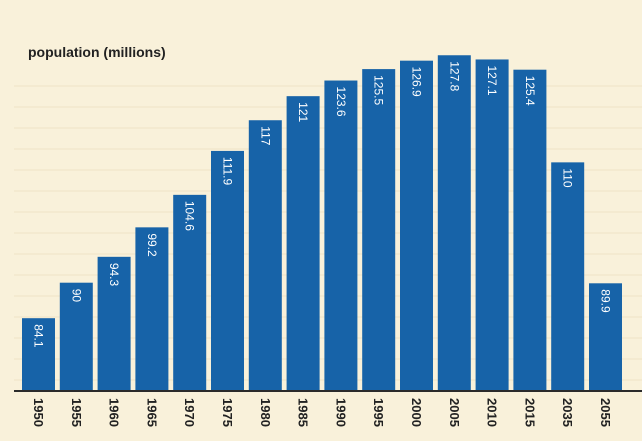 Image resolution: width=642 pixels, height=441 pixels. What do you see at coordinates (114, 275) in the screenshot?
I see `bar-value-label: 94.3` at bounding box center [114, 275].